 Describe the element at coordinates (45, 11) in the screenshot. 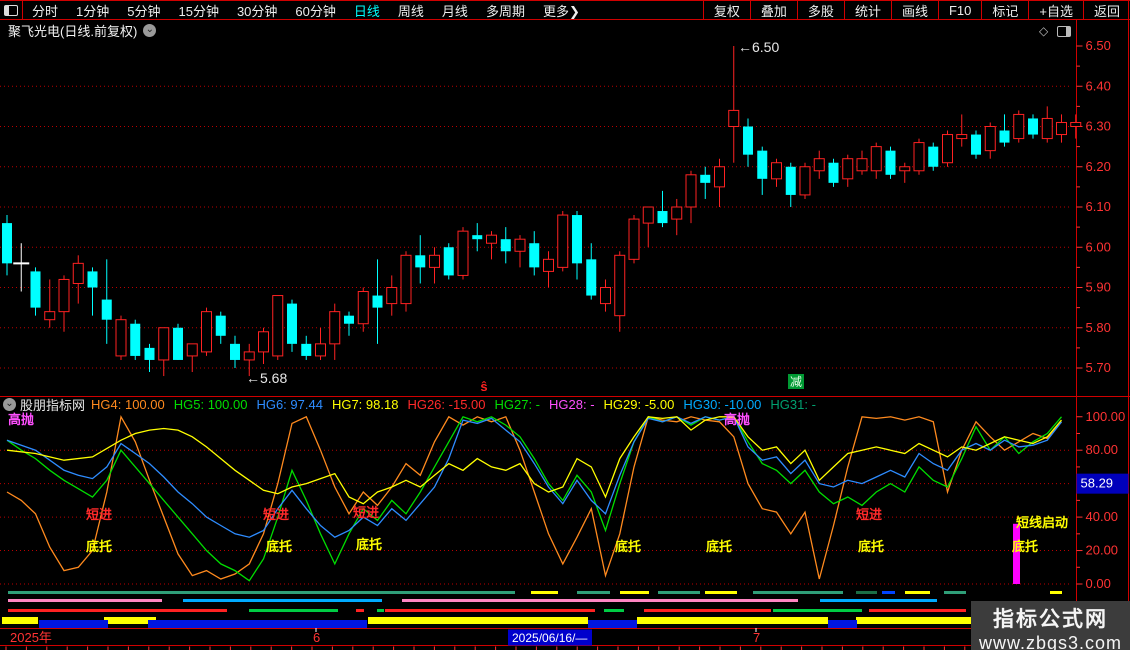

I see `menu-item-0: 分时` at that location.